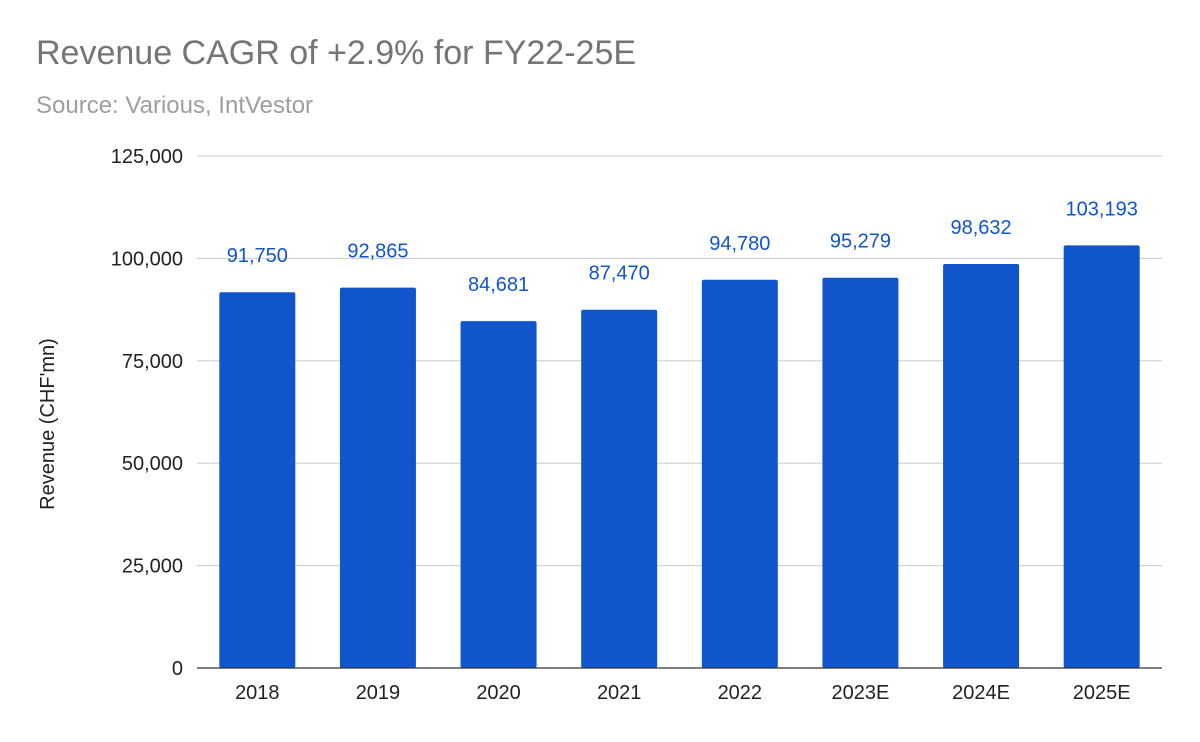 This screenshot has height=742, width=1200. What do you see at coordinates (860, 242) in the screenshot?
I see `data-label: 95,279` at bounding box center [860, 242].